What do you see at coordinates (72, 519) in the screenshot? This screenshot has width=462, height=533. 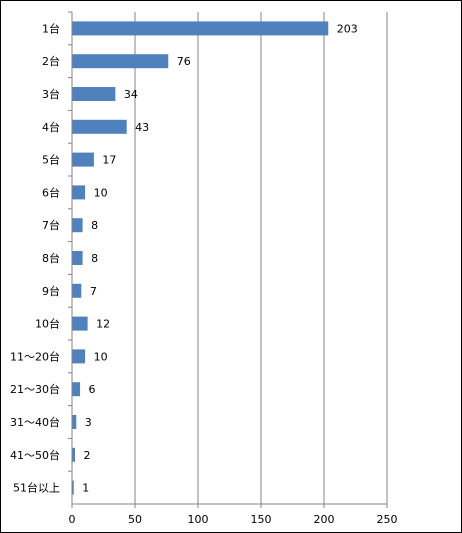 I see `x-tick-label: 0` at bounding box center [72, 519].